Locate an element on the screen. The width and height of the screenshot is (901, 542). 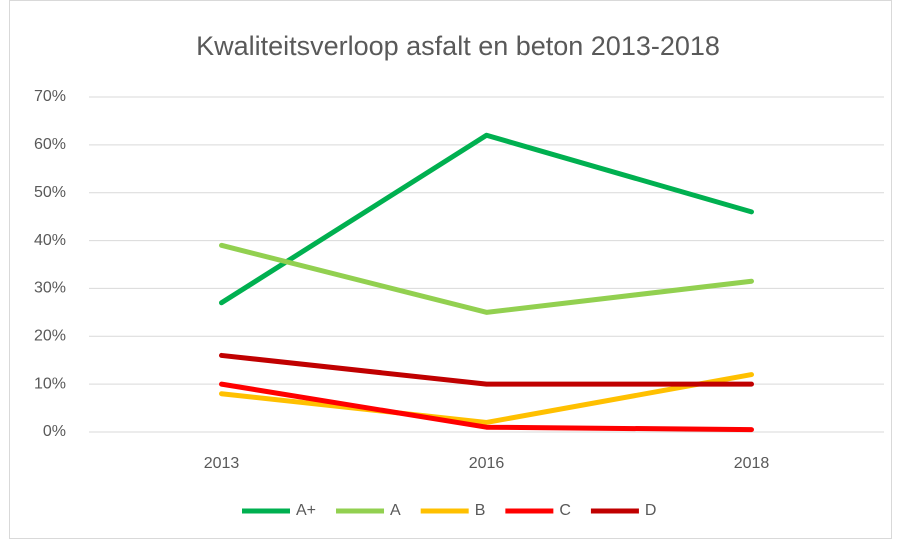
y-tick-label: 20% is located at coordinates (50, 336).